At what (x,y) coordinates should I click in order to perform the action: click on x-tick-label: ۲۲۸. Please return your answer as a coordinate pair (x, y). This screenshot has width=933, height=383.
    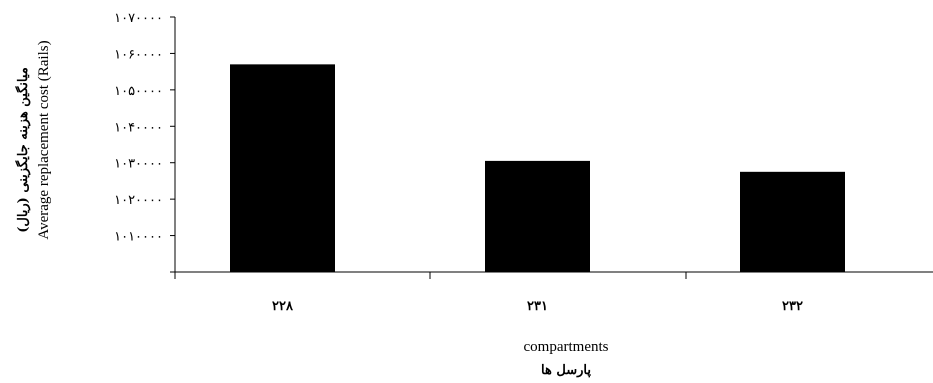
    Looking at the image, I should click on (283, 306).